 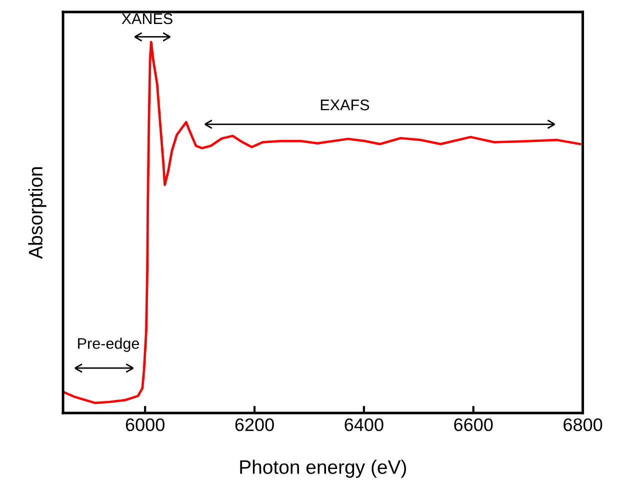 I want to click on text: XANES, so click(x=147, y=18).